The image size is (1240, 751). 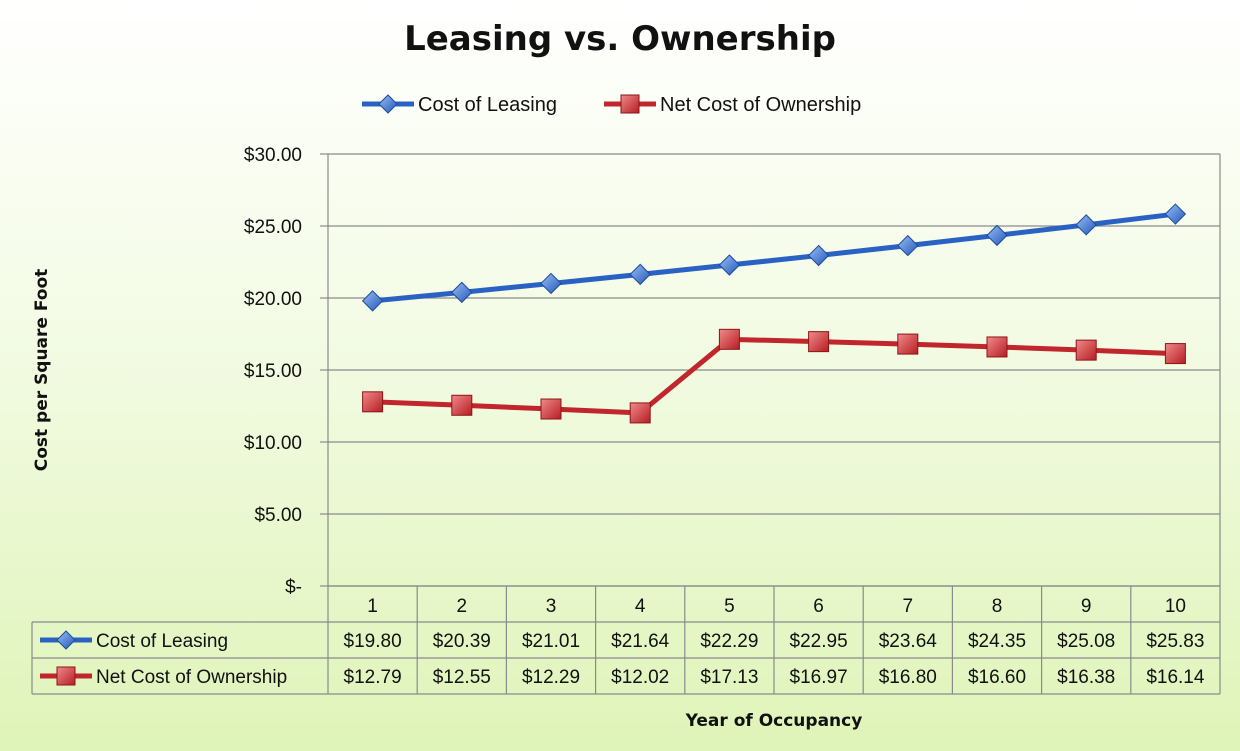 I want to click on x-axis-title: Year of Occupancy, so click(x=774, y=721).